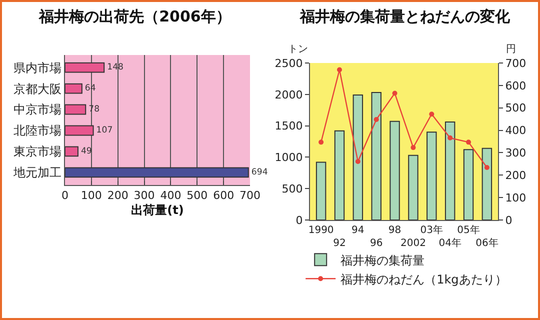  Describe the element at coordinates (288, 63) in the screenshot. I see `y-tick-label: 2500` at that location.